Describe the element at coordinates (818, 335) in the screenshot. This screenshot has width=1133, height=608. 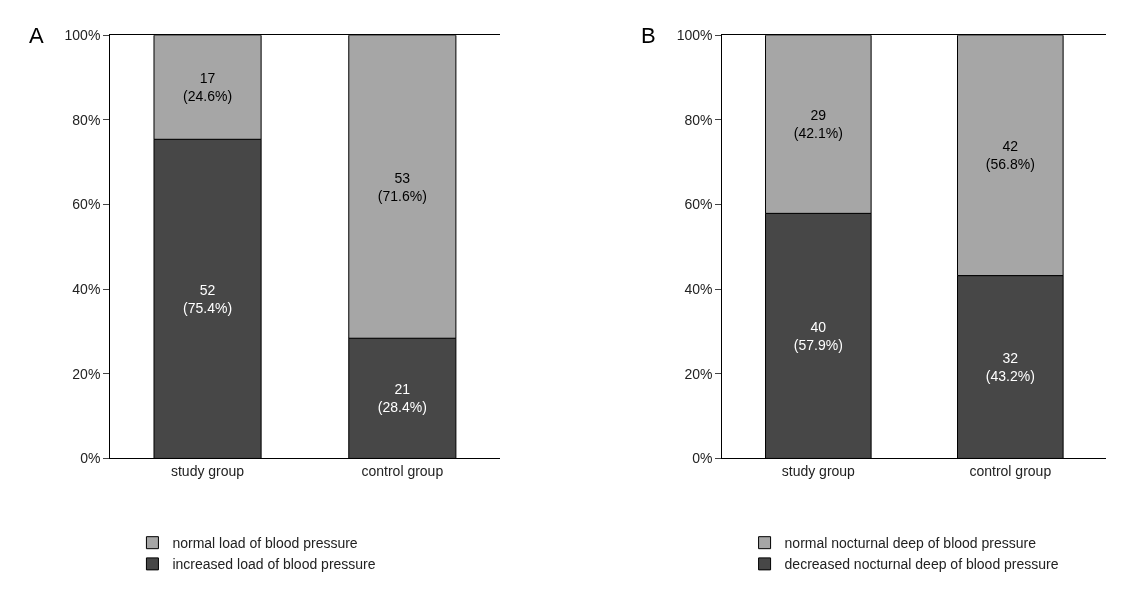
I see `data-label: 40 (57.9%)` at that location.